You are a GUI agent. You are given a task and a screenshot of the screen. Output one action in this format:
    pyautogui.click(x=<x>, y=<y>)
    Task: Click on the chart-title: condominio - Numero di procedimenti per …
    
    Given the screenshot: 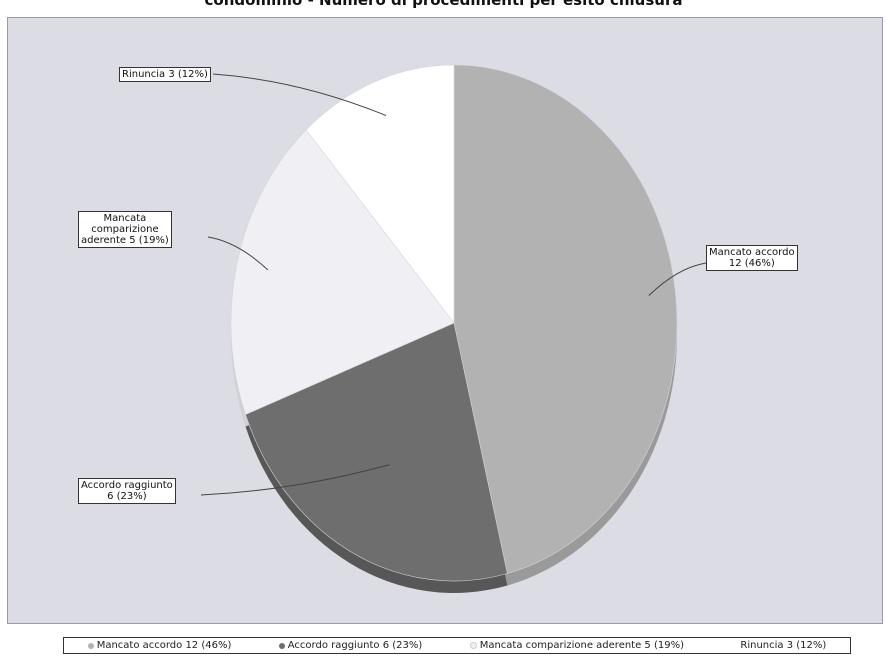 What is the action you would take?
    pyautogui.click(x=443, y=4)
    